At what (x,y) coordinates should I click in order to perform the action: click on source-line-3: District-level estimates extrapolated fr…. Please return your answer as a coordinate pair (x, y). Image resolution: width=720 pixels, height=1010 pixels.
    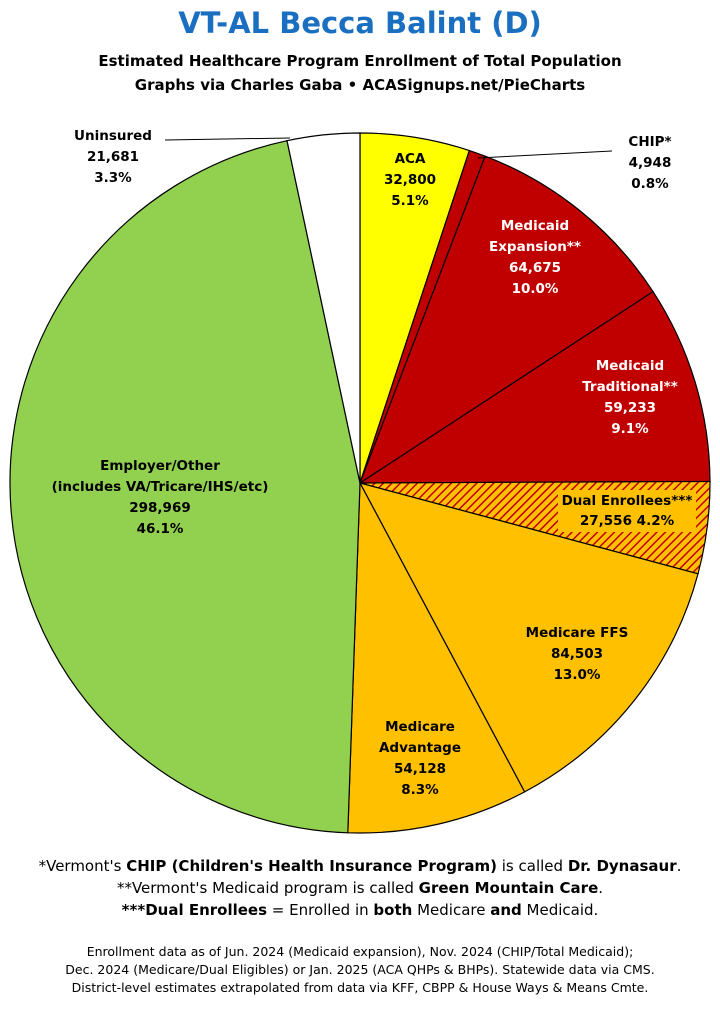
    Looking at the image, I should click on (360, 987).